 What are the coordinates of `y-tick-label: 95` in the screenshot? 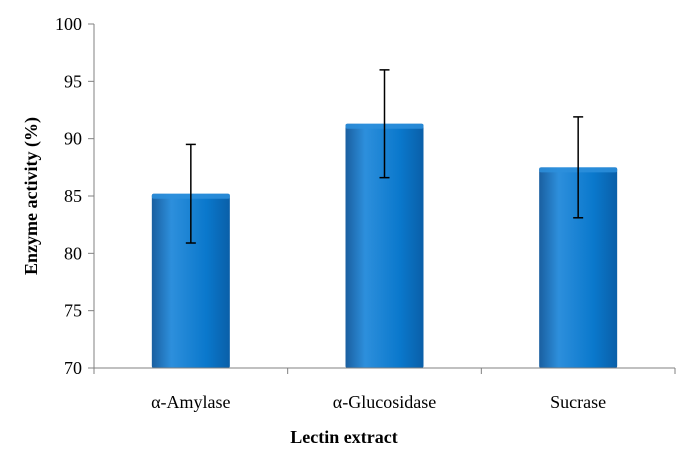 It's located at (73, 81).